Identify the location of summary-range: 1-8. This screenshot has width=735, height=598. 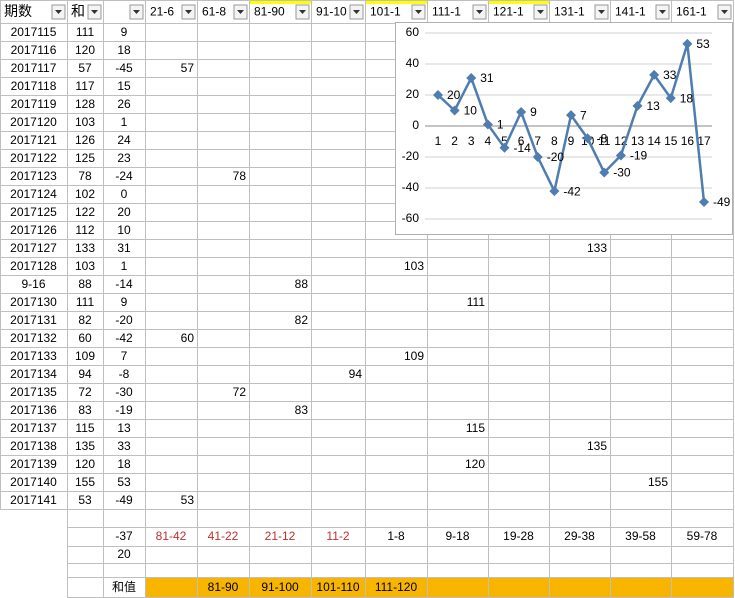
(396, 536).